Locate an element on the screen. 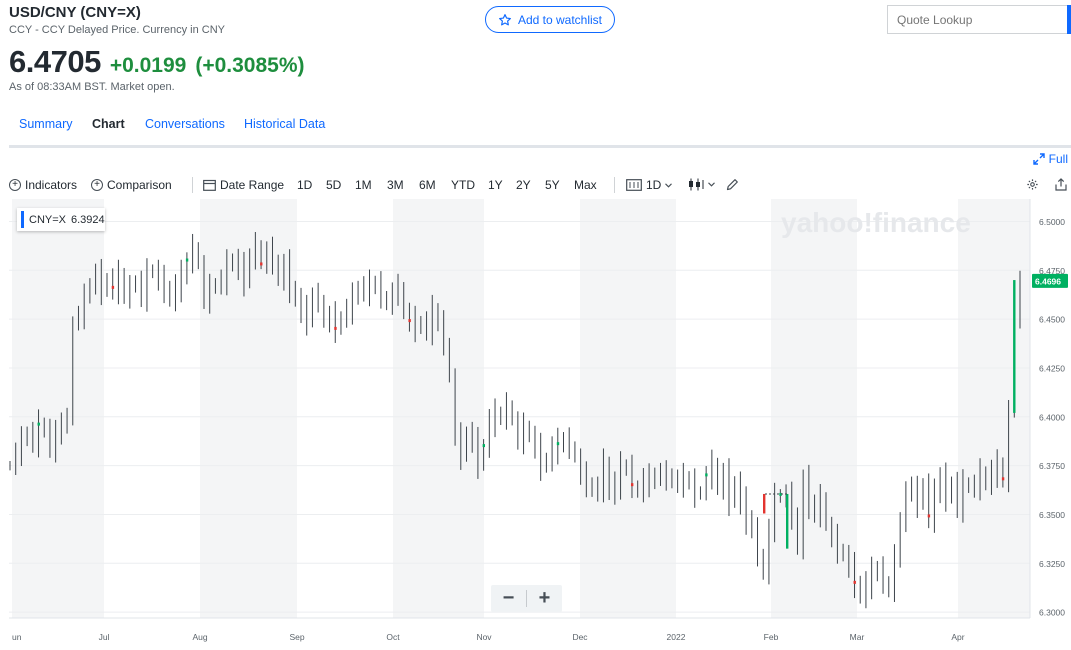 This screenshot has height=650, width=1071. down-candle is located at coordinates (764, 503).